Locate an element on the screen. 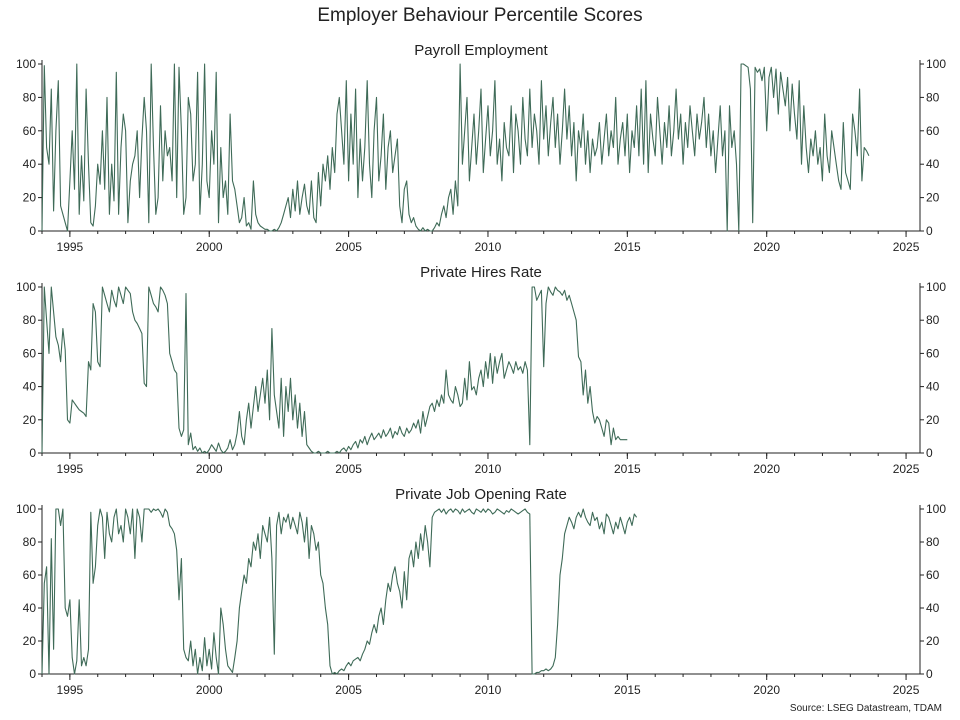 This screenshot has width=960, height=720. panel-title: Private Hires Rate is located at coordinates (481, 272).